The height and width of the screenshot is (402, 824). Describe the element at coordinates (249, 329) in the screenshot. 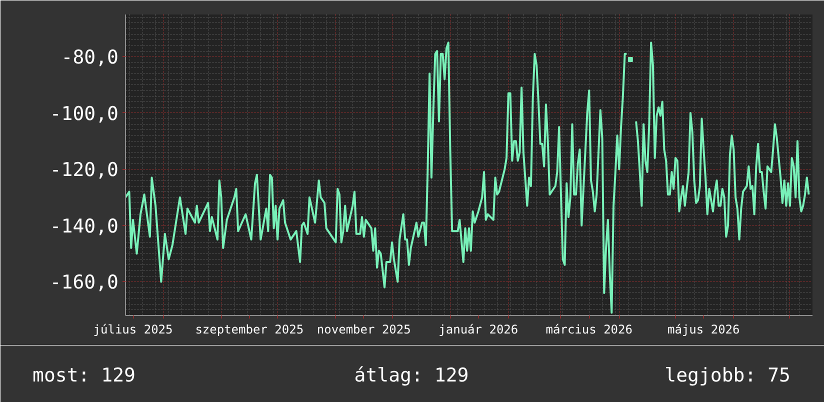

I see `x-tick-label: szeptember 2025` at that location.